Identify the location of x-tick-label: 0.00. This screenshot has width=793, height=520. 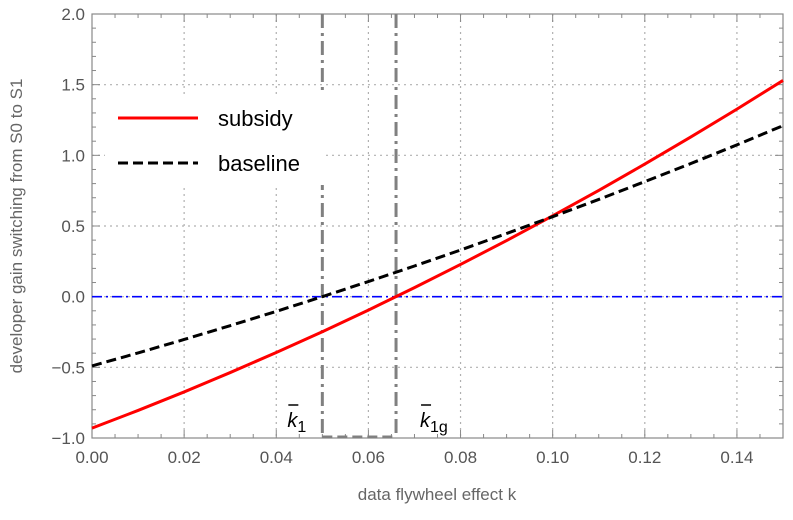
(91, 457).